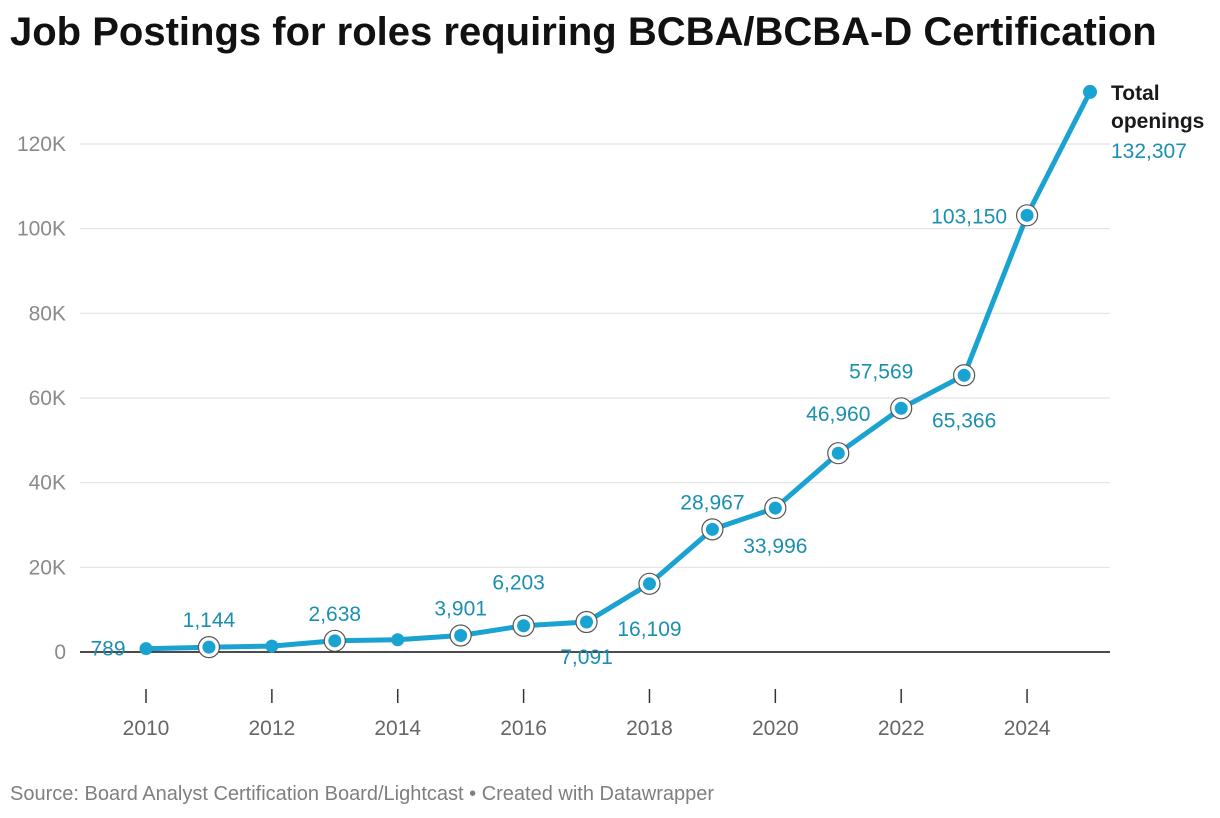 This screenshot has width=1220, height=818. I want to click on x-tick-label: 2018, so click(649, 728).